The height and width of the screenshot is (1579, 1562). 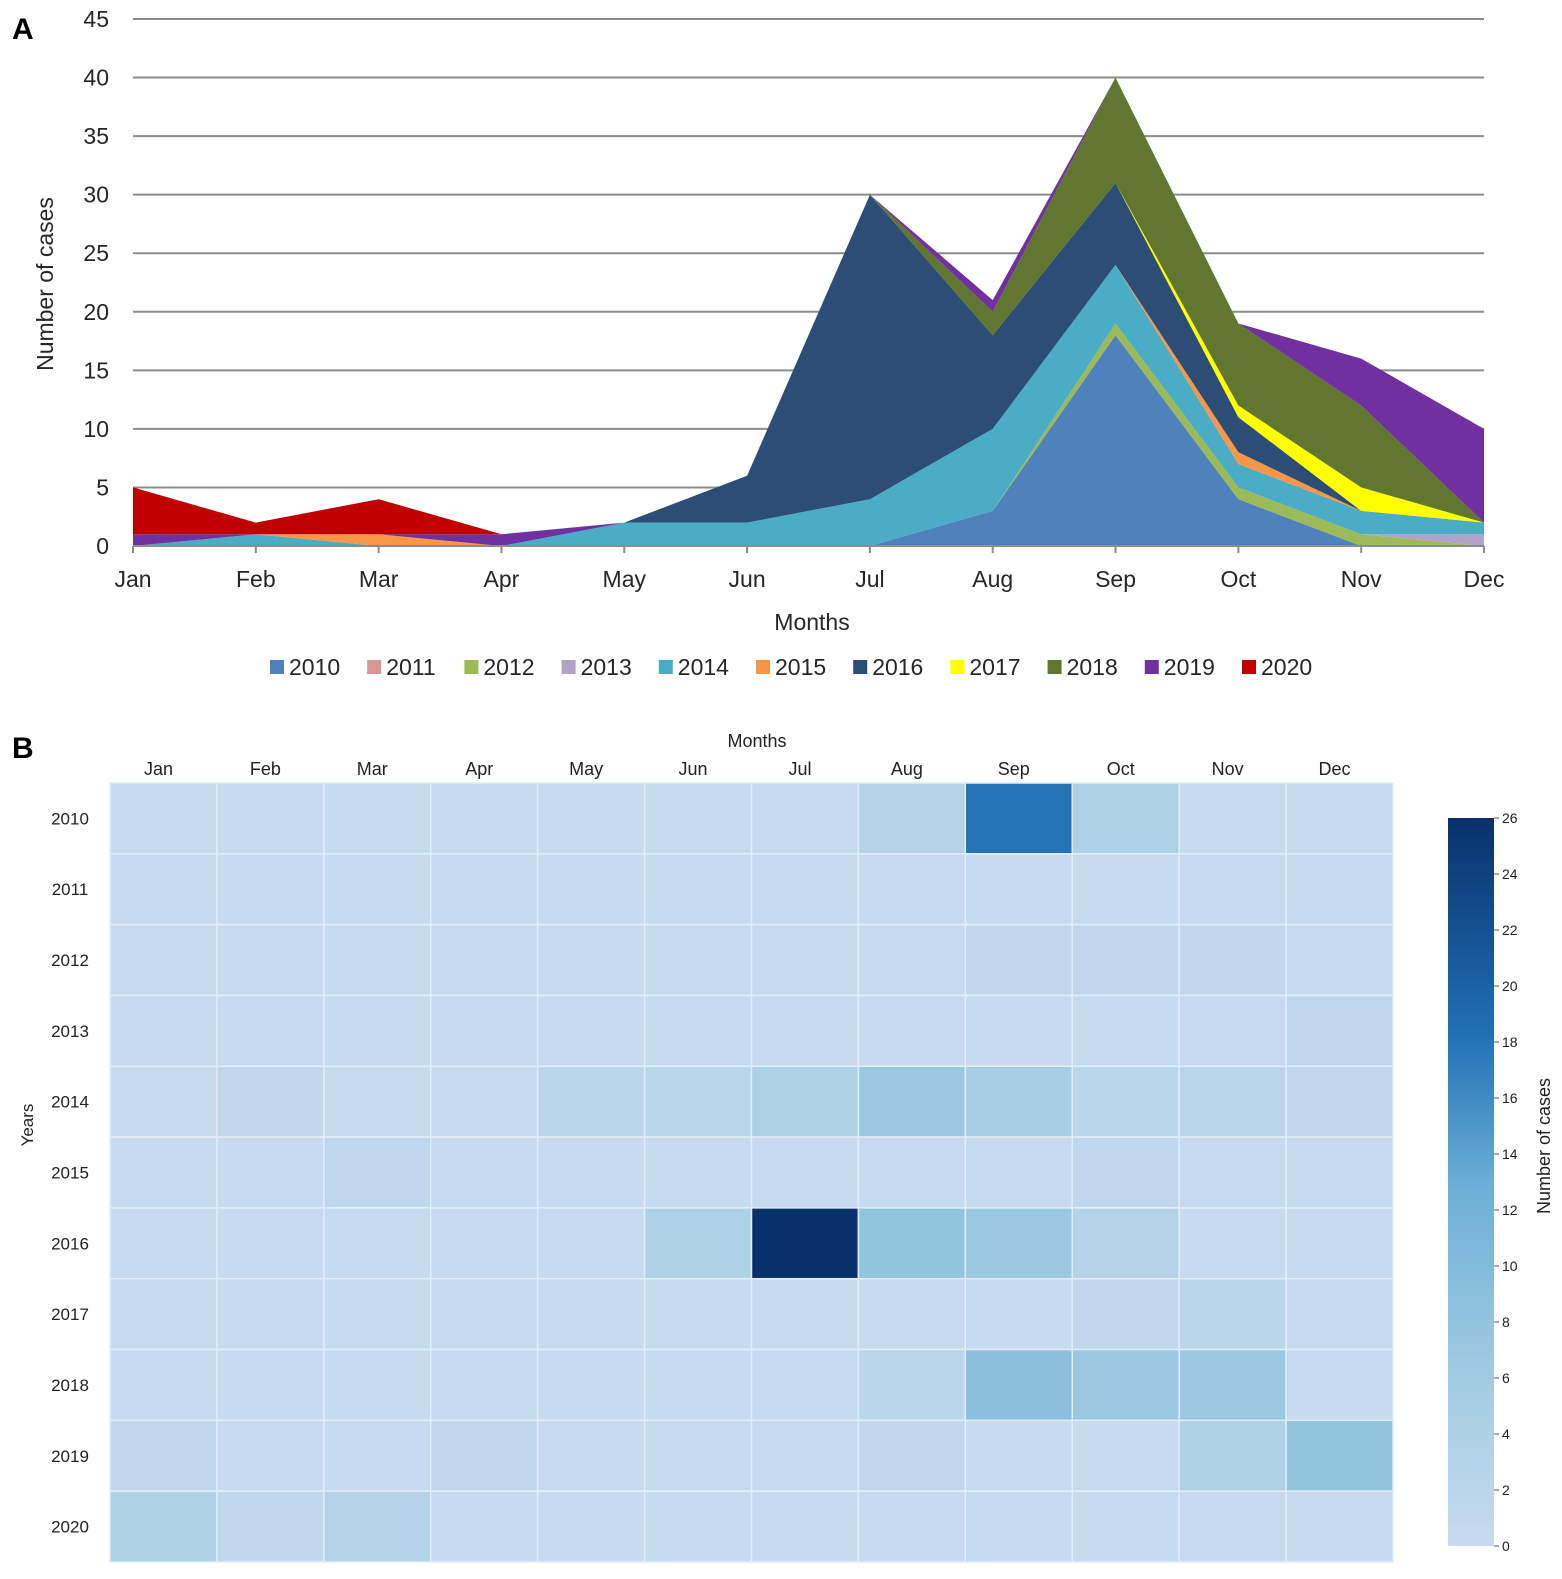 What do you see at coordinates (992, 579) in the screenshot?
I see `x-tick-label: Aug` at bounding box center [992, 579].